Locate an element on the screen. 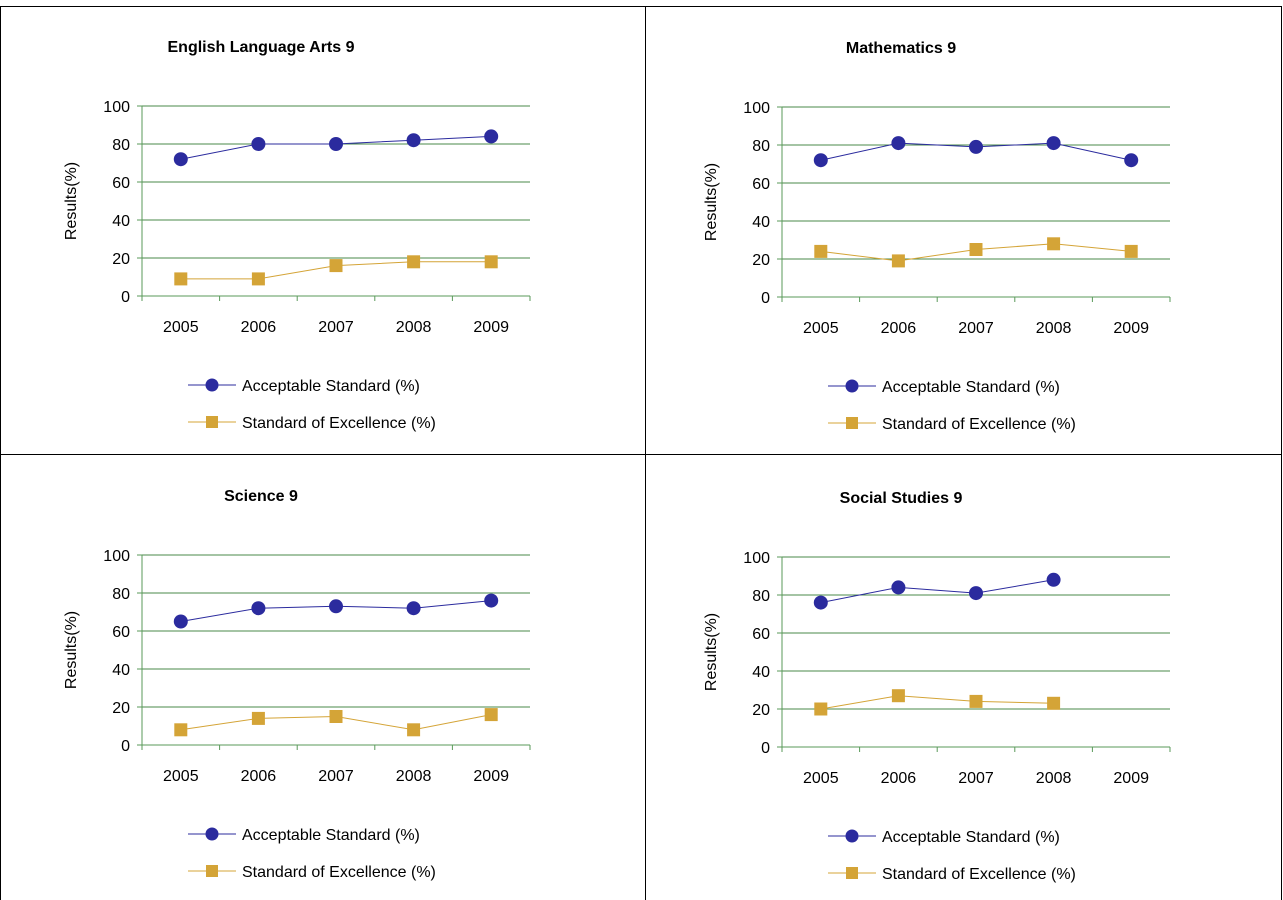  chart-title: English Language Arts 9 is located at coordinates (261, 47).